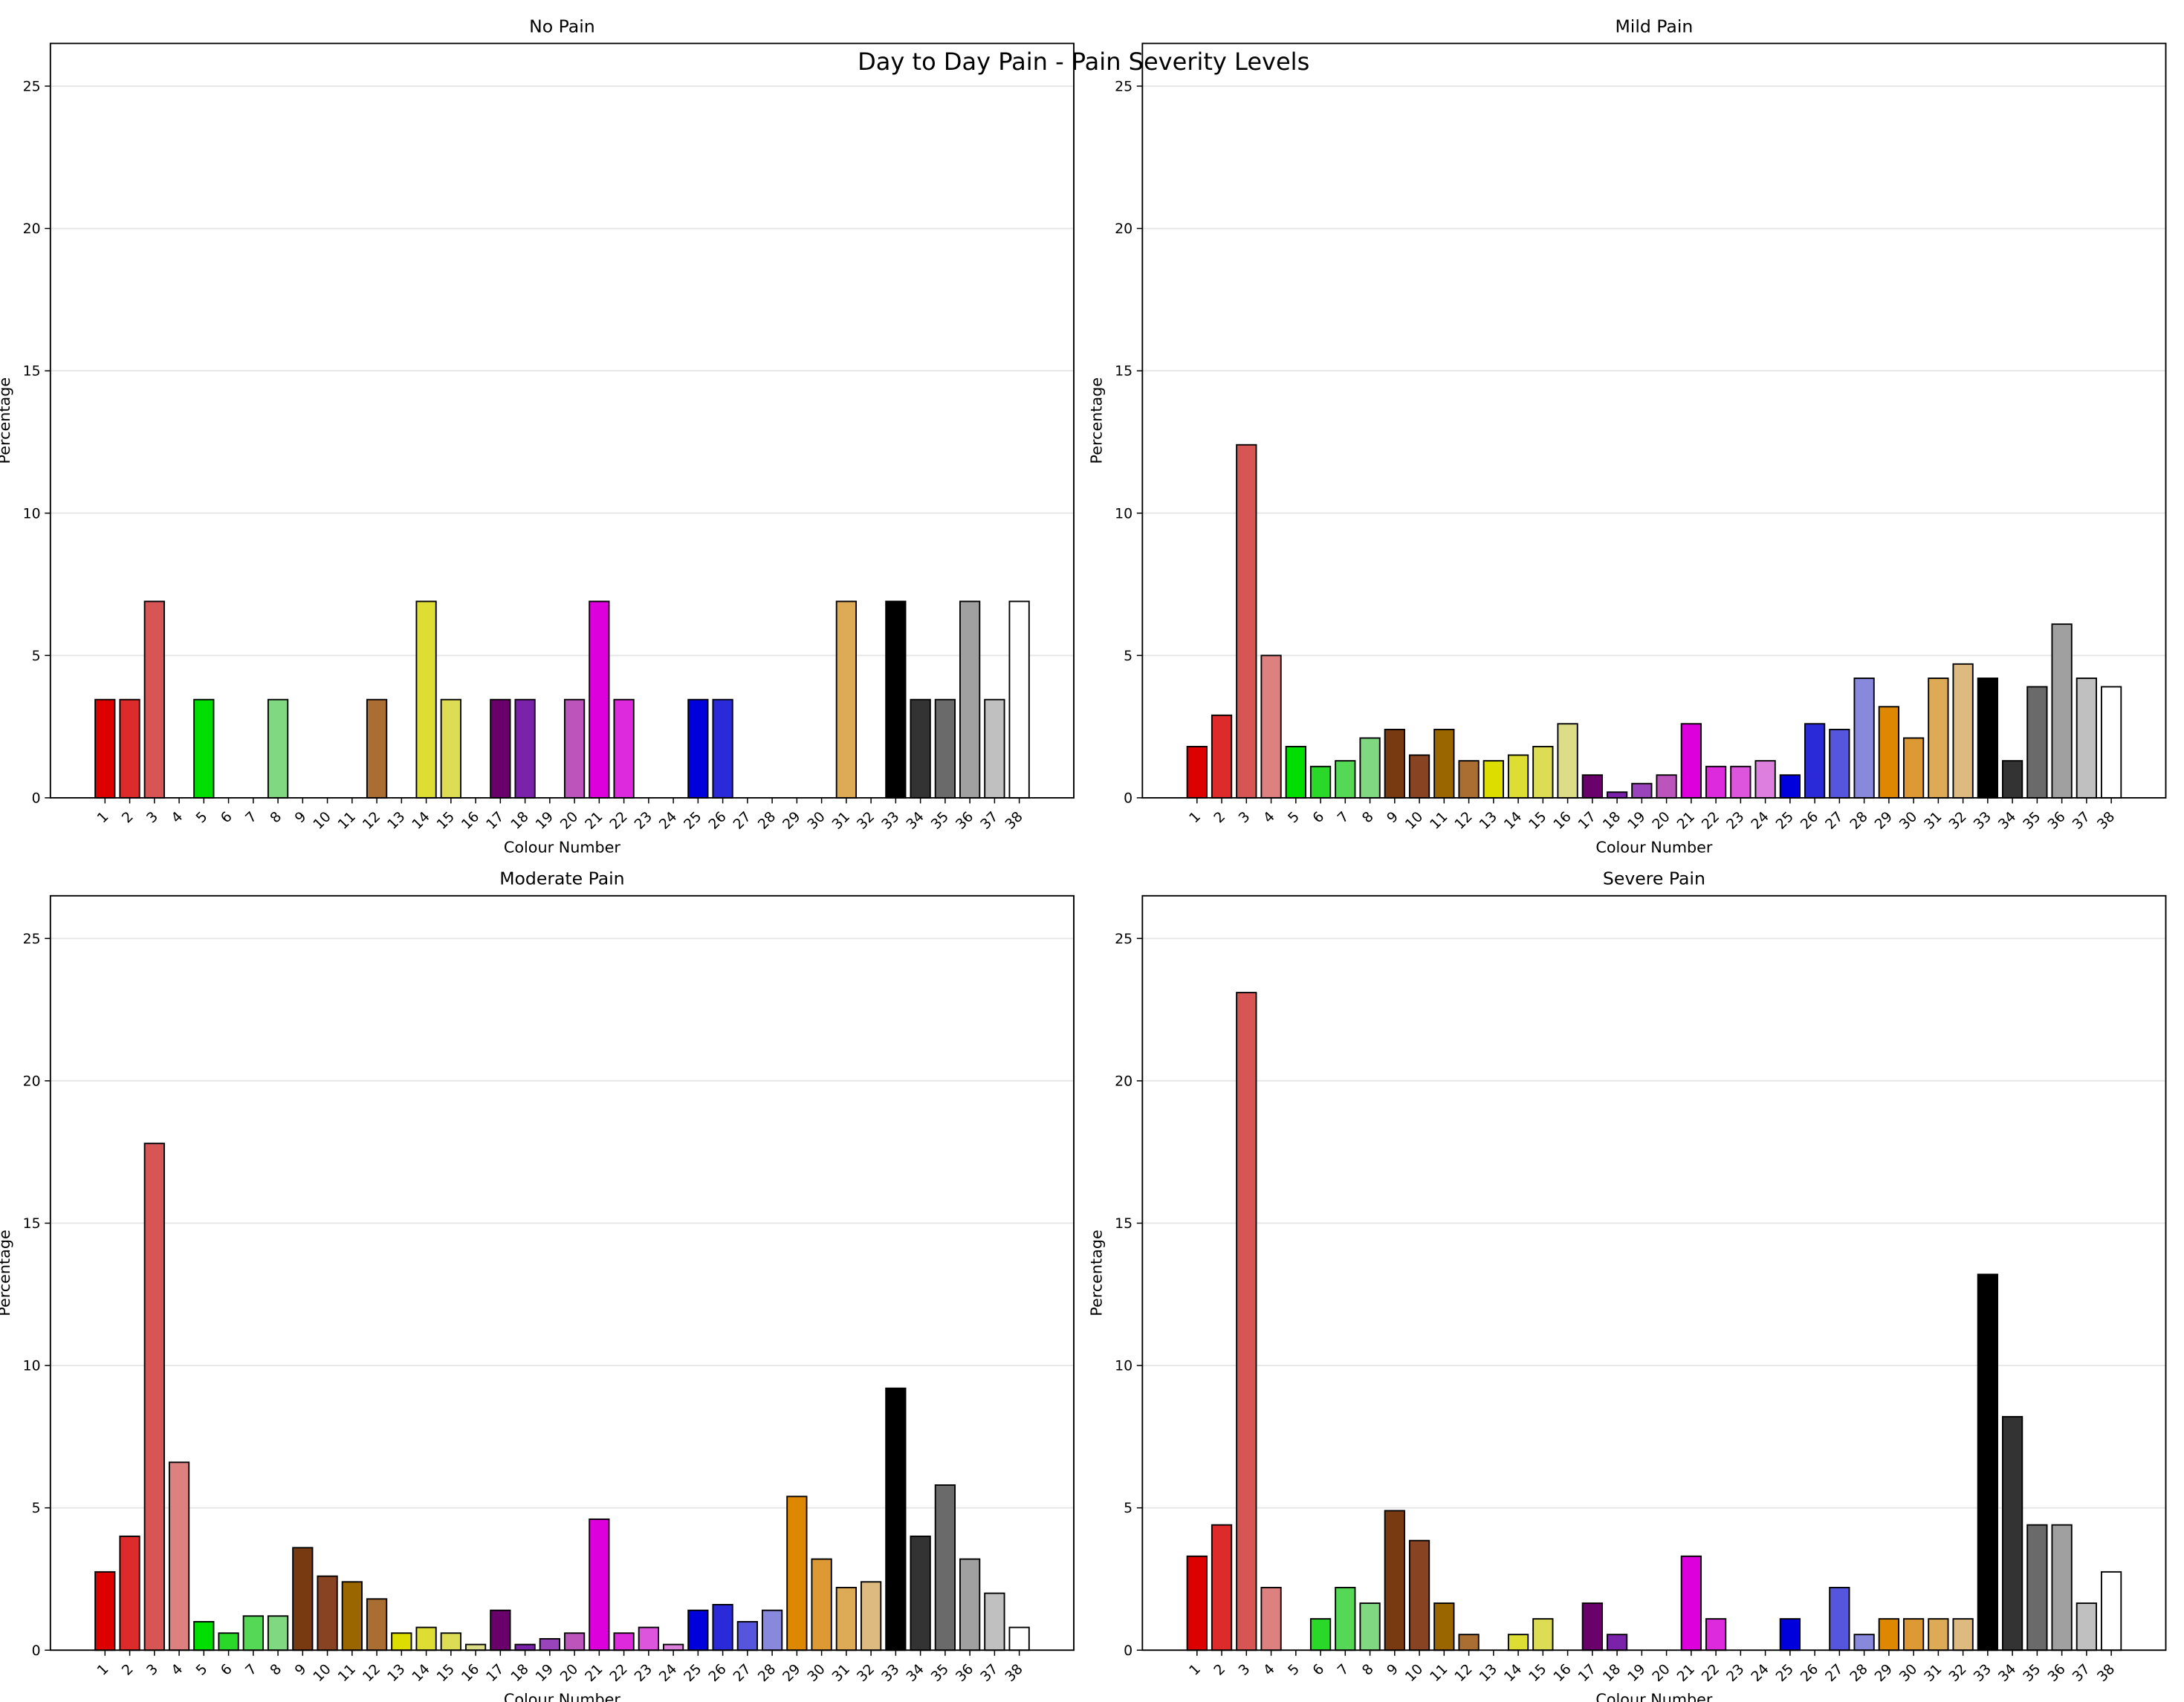  What do you see at coordinates (372, 821) in the screenshot?
I see `x-tick-label: 12` at bounding box center [372, 821].